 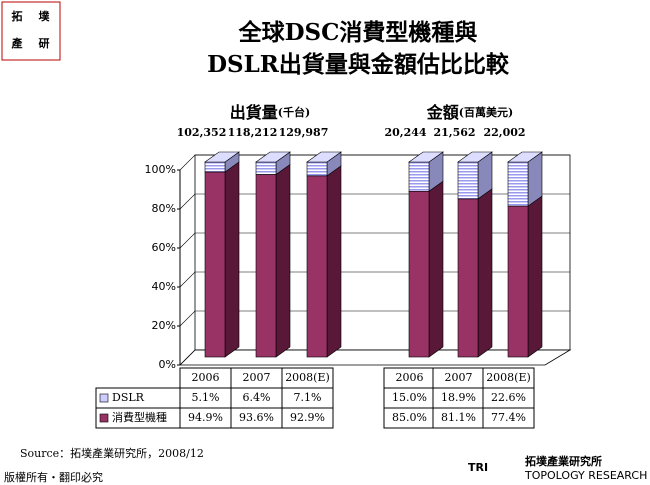 What do you see at coordinates (454, 132) in the screenshot?
I see `total-label: 21,562` at bounding box center [454, 132].